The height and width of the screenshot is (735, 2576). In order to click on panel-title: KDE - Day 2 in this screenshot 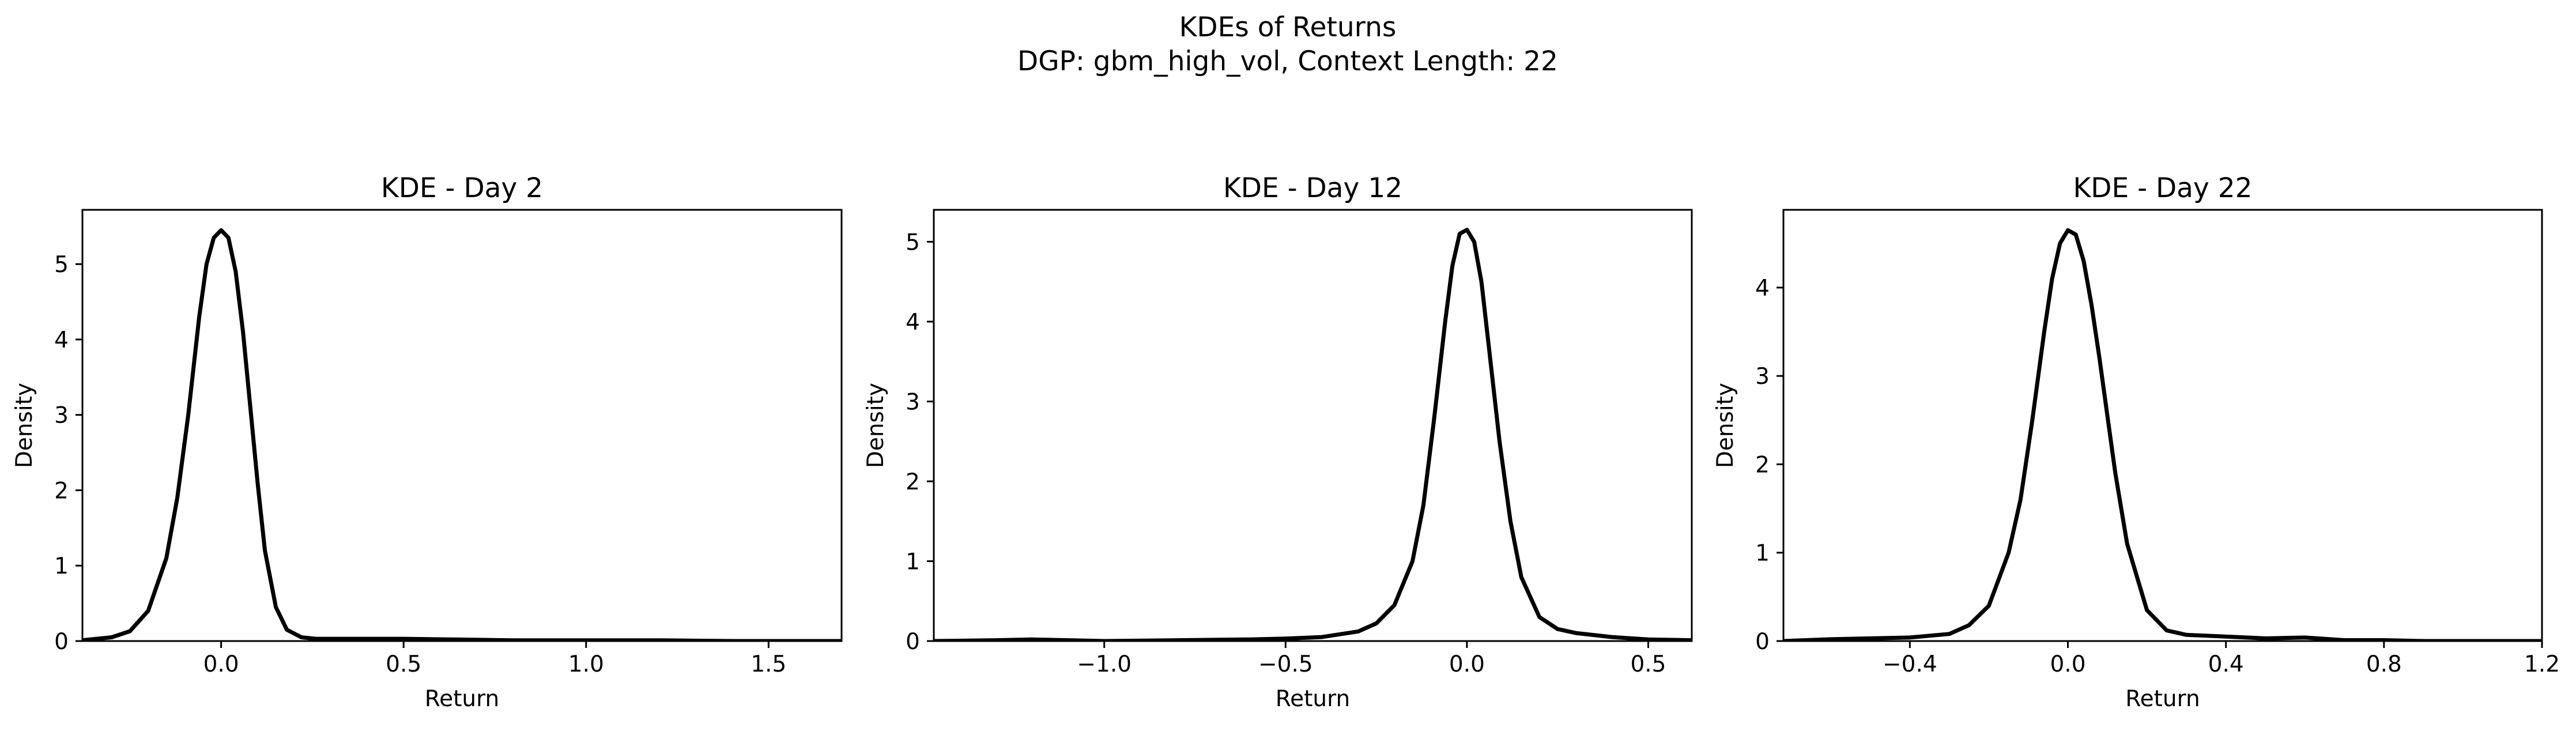, I will do `click(462, 188)`.